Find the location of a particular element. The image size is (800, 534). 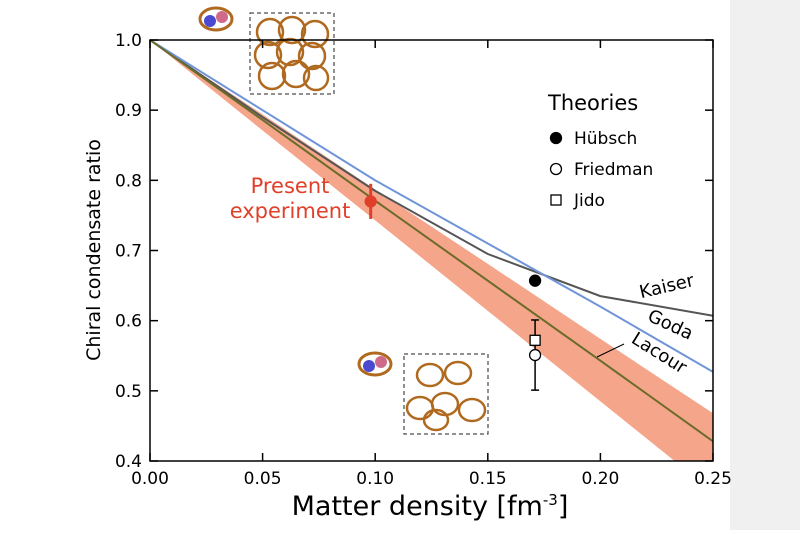

side-strip is located at coordinates (765, 265).